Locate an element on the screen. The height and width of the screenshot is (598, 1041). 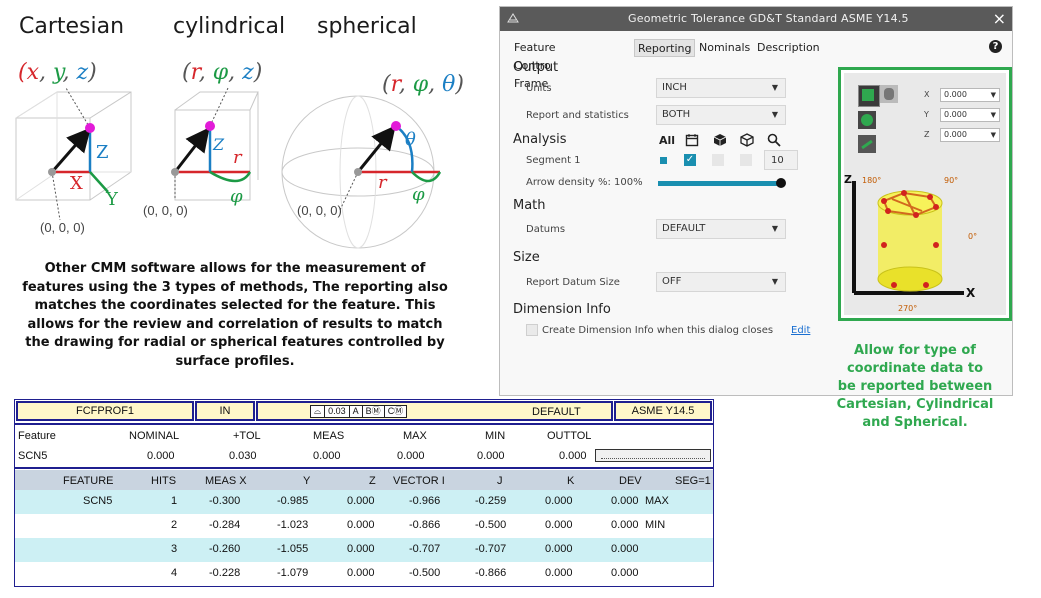
cylindrical-mode-icon is located at coordinates (889, 94).